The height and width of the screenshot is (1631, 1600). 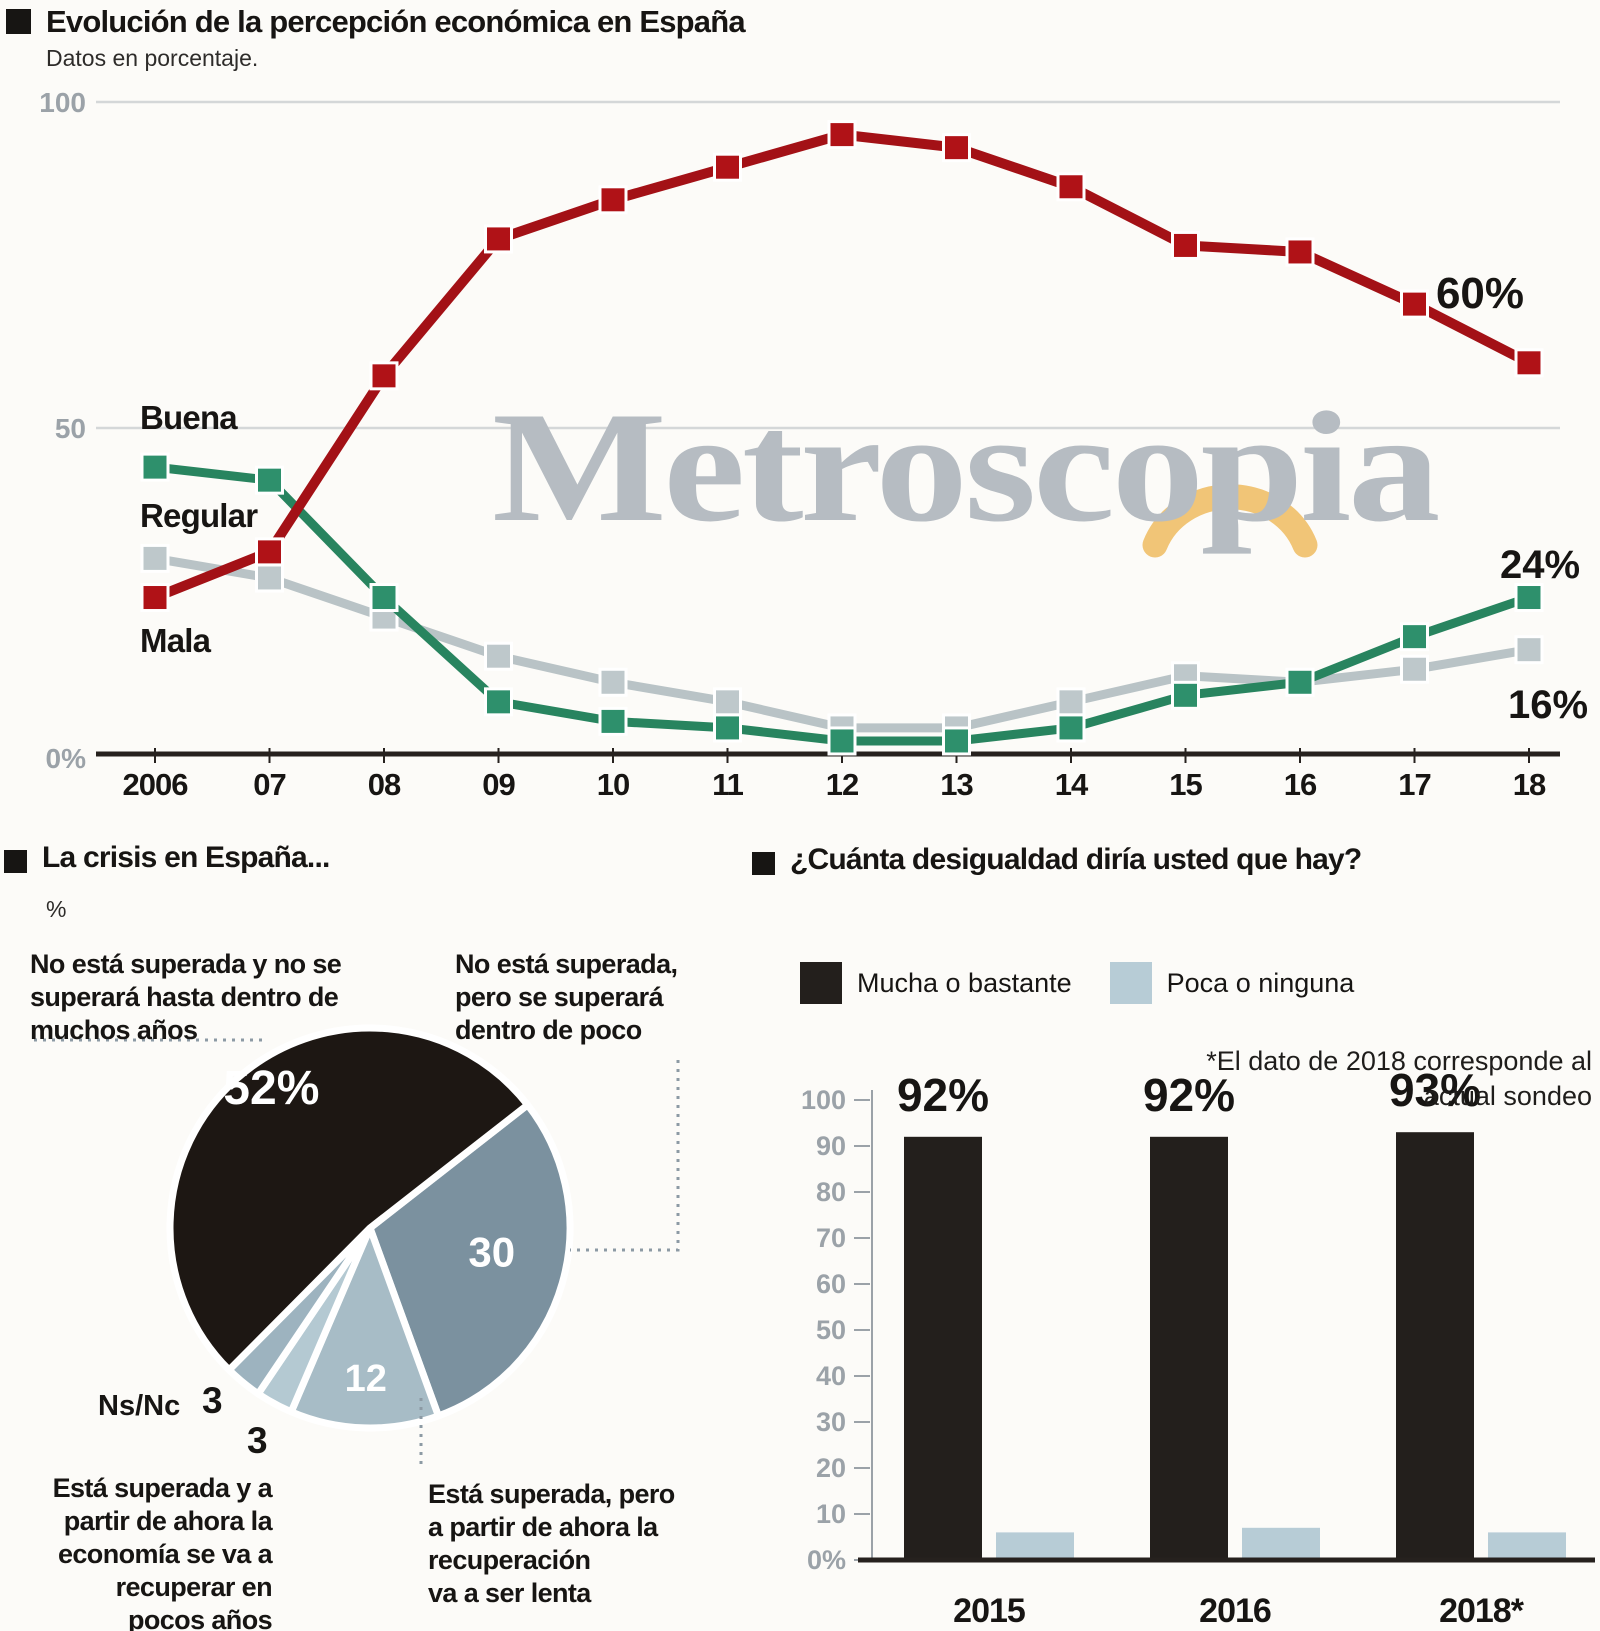 I want to click on bar-mucha-2018*, so click(x=1435, y=1346).